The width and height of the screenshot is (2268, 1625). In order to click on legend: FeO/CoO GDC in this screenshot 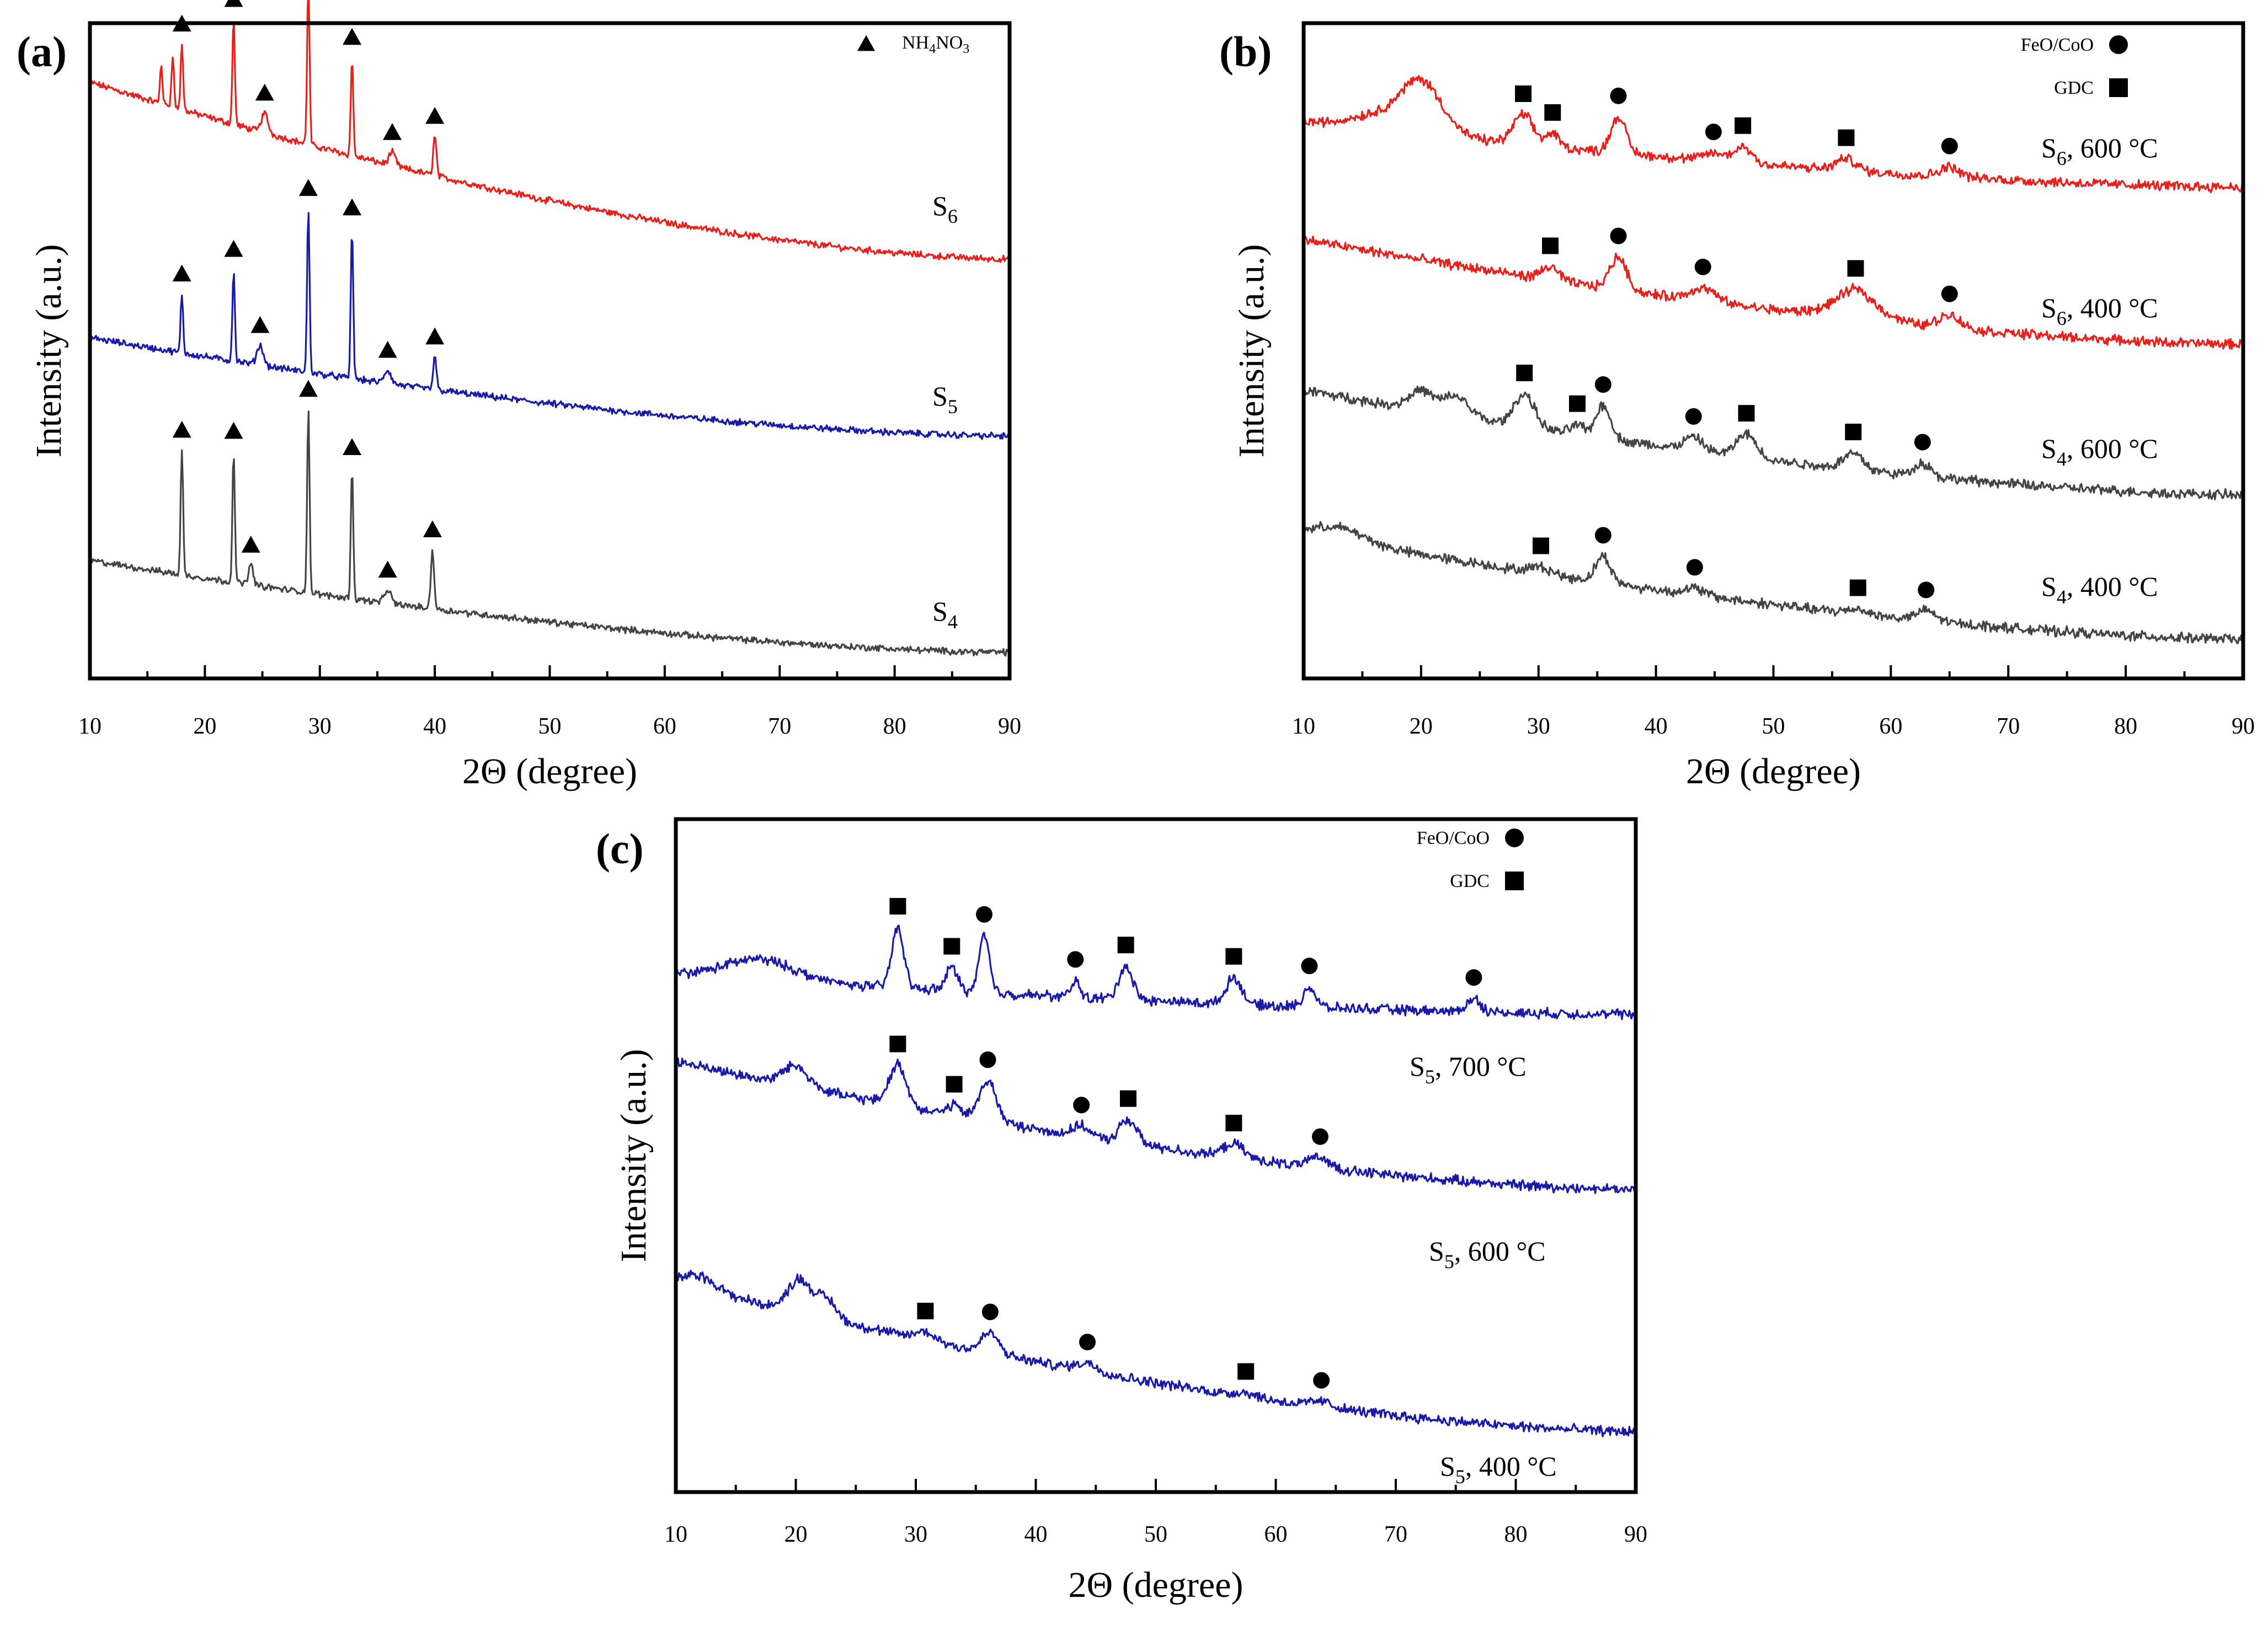, I will do `click(2074, 66)`.